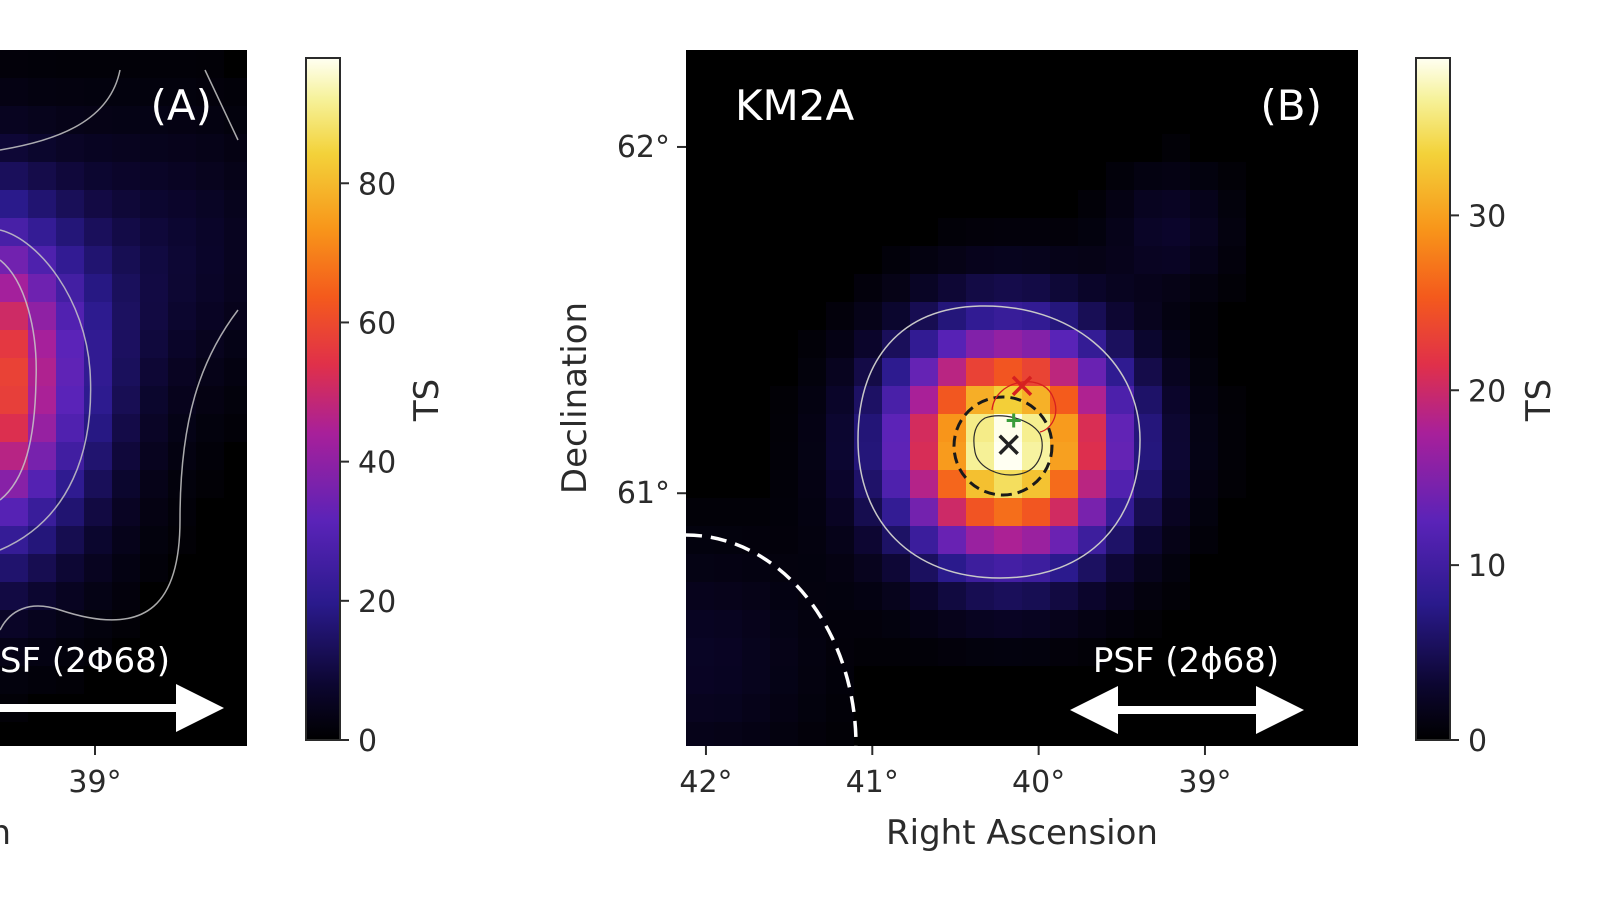  Describe the element at coordinates (643, 493) in the screenshot. I see `y-tick-b: 61°` at that location.